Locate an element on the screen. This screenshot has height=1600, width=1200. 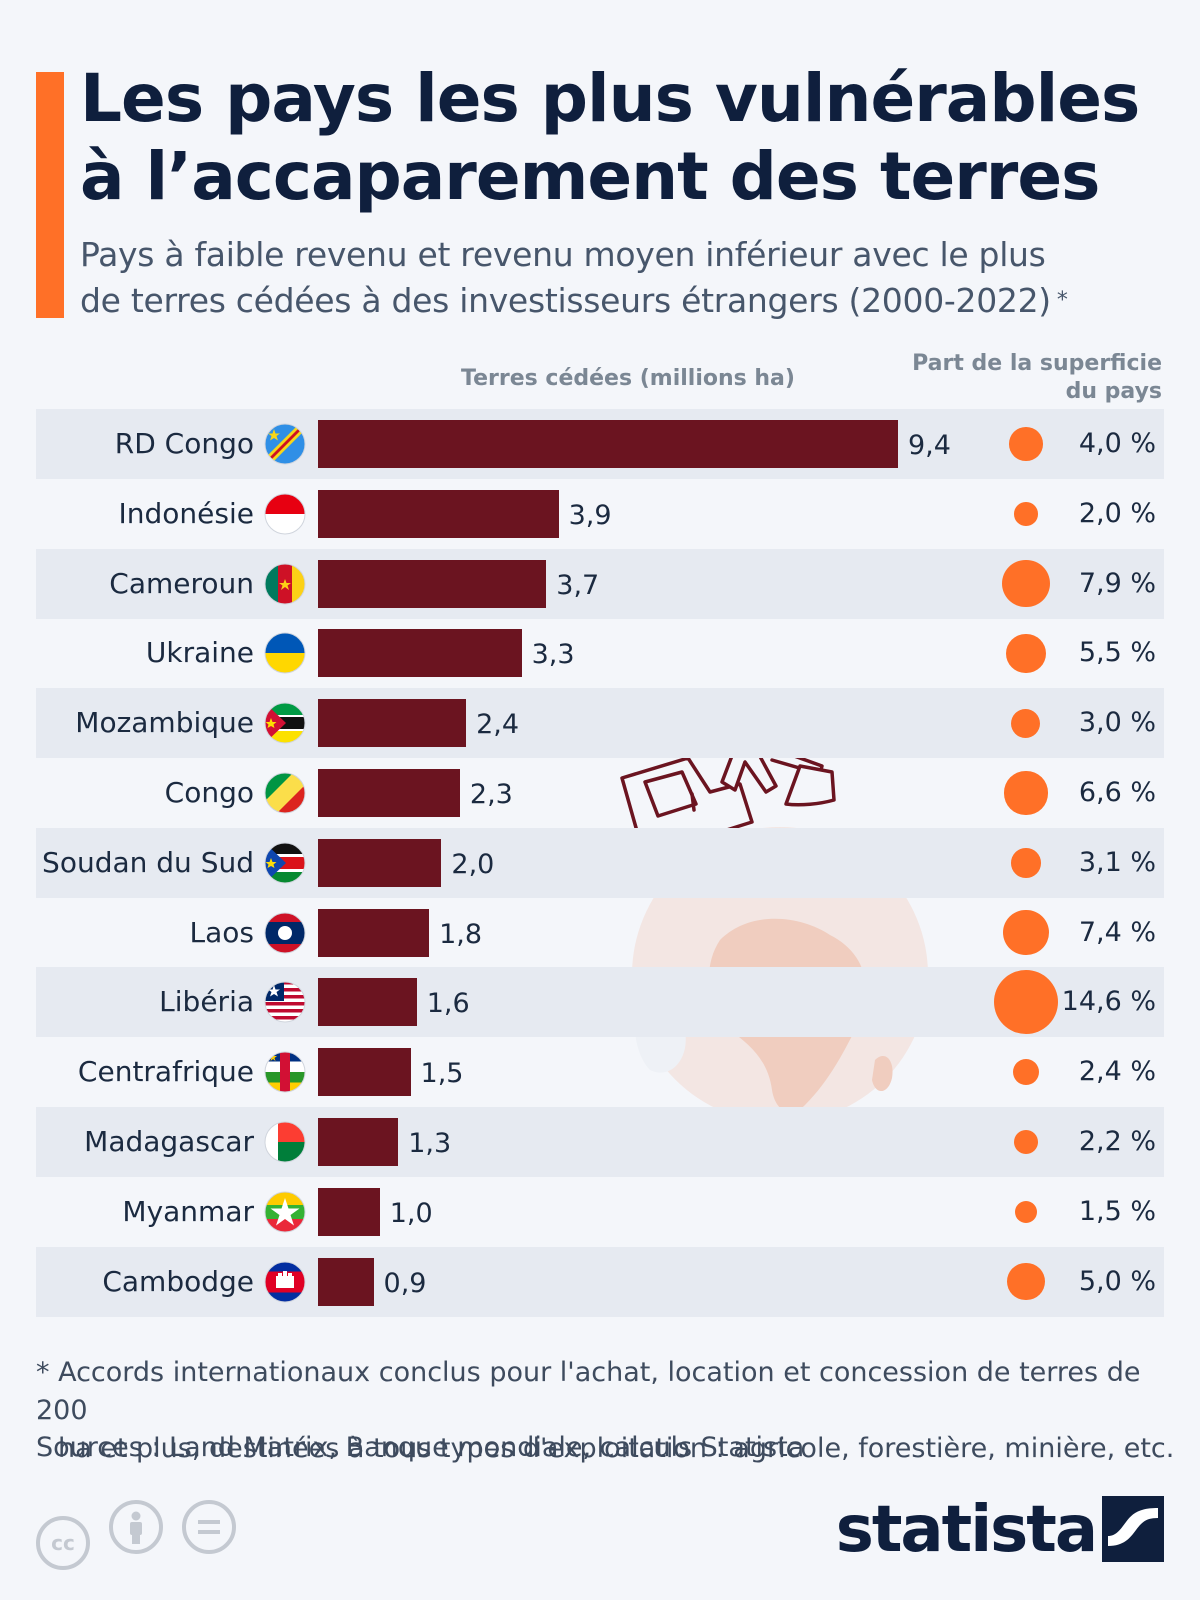
flag-mz-icon is located at coordinates (285, 723).